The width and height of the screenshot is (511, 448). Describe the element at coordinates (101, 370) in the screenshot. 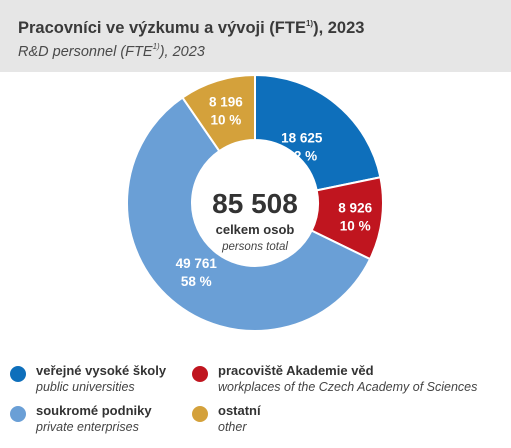

I see `legend-label: veřejné vysoké školy` at that location.